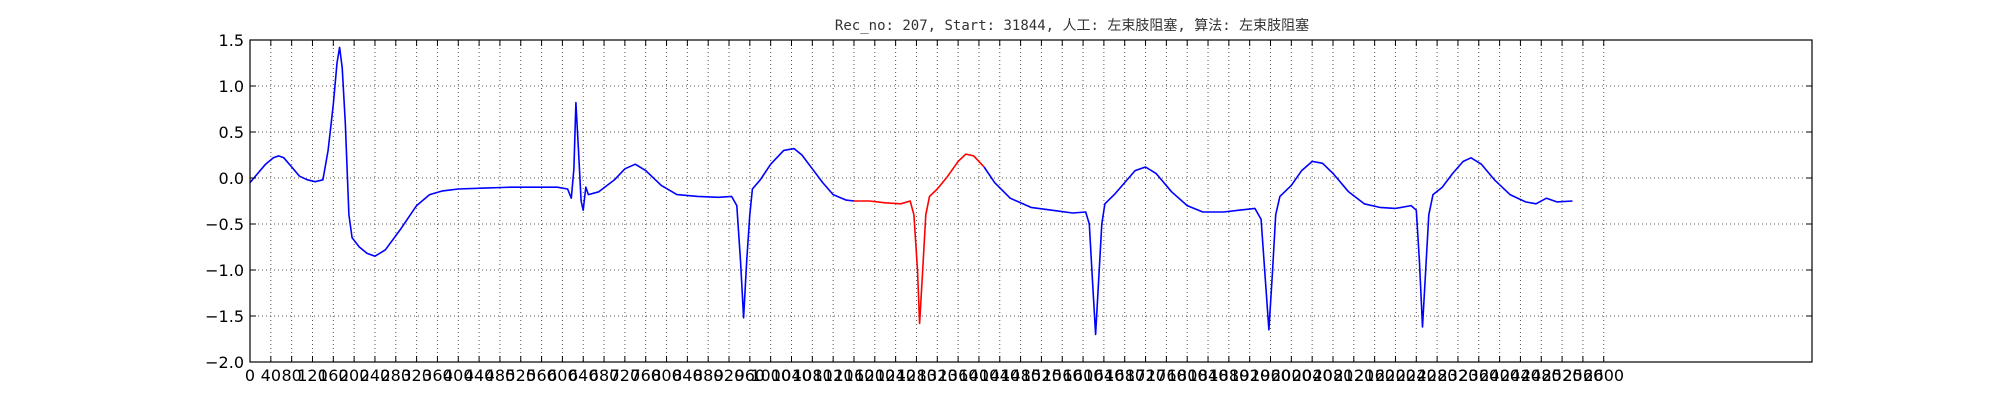 This screenshot has height=400, width=2000. What do you see at coordinates (874, 375) in the screenshot?
I see `x-tick-label: 1200` at bounding box center [874, 375].